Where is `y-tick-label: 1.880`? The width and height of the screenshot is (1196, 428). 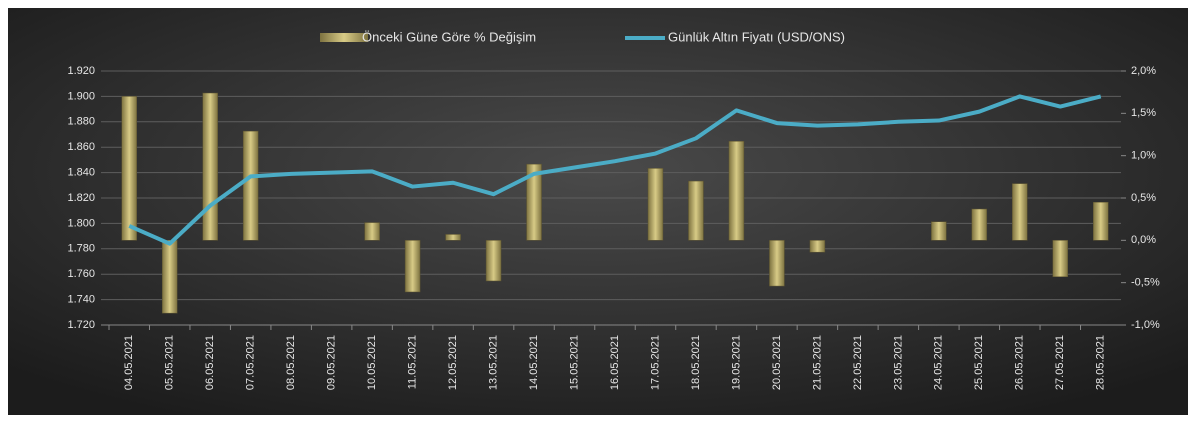 y-tick-label: 1.880 is located at coordinates (81, 122).